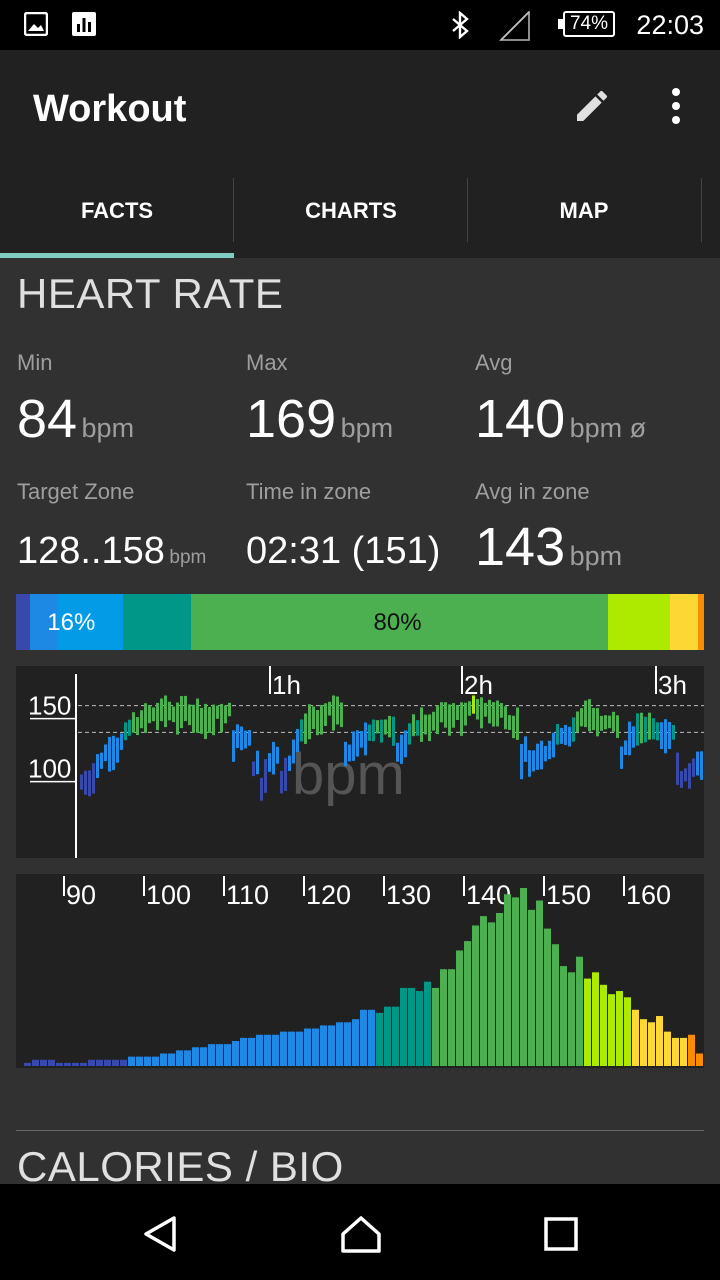  Describe the element at coordinates (160, 1234) in the screenshot. I see `back-icon` at that location.